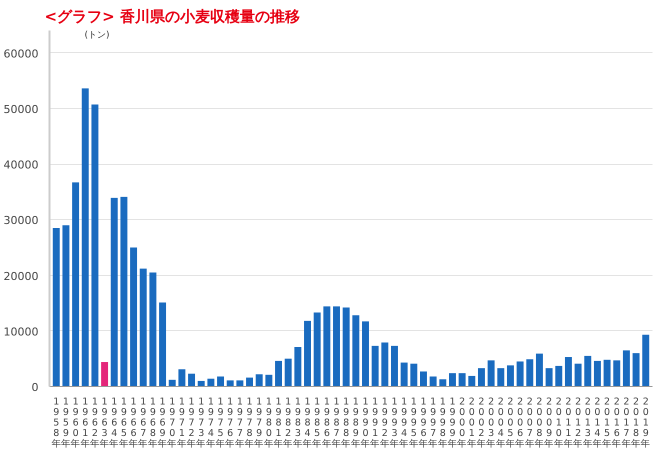 This screenshot has width=660, height=452. I want to click on y-tick-label: 0, so click(35, 387).